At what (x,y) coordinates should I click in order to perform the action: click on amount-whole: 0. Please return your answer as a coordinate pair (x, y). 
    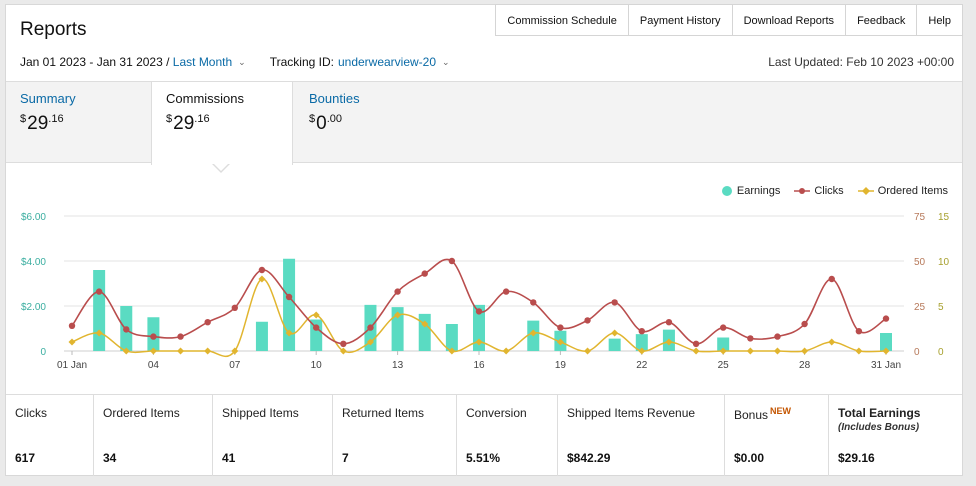
    Looking at the image, I should click on (321, 123).